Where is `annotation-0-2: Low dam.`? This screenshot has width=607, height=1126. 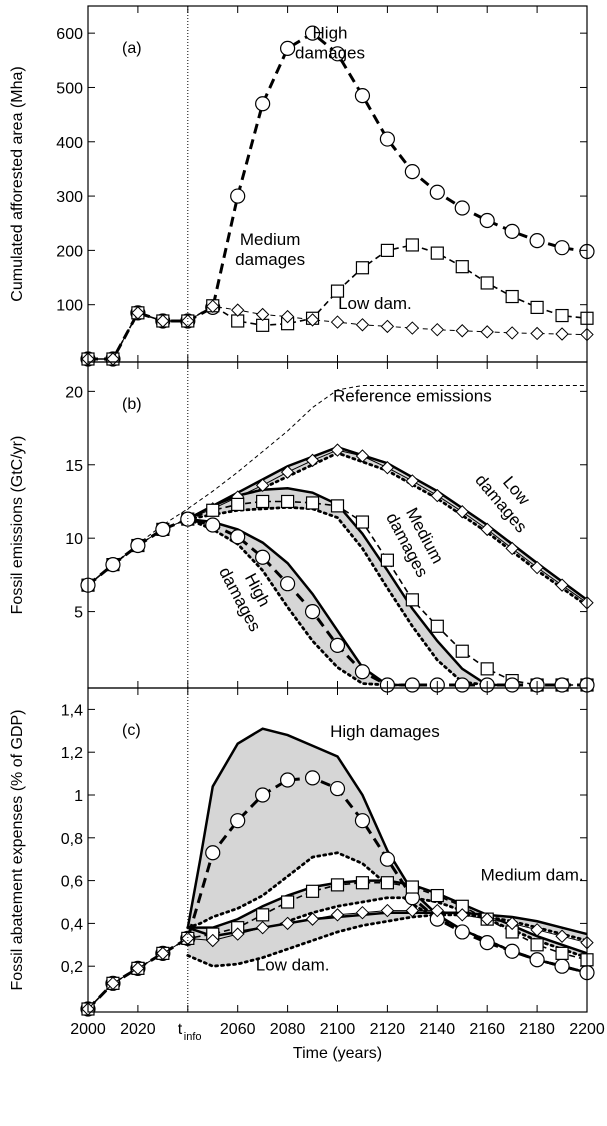 annotation-0-2: Low dam. is located at coordinates (375, 303).